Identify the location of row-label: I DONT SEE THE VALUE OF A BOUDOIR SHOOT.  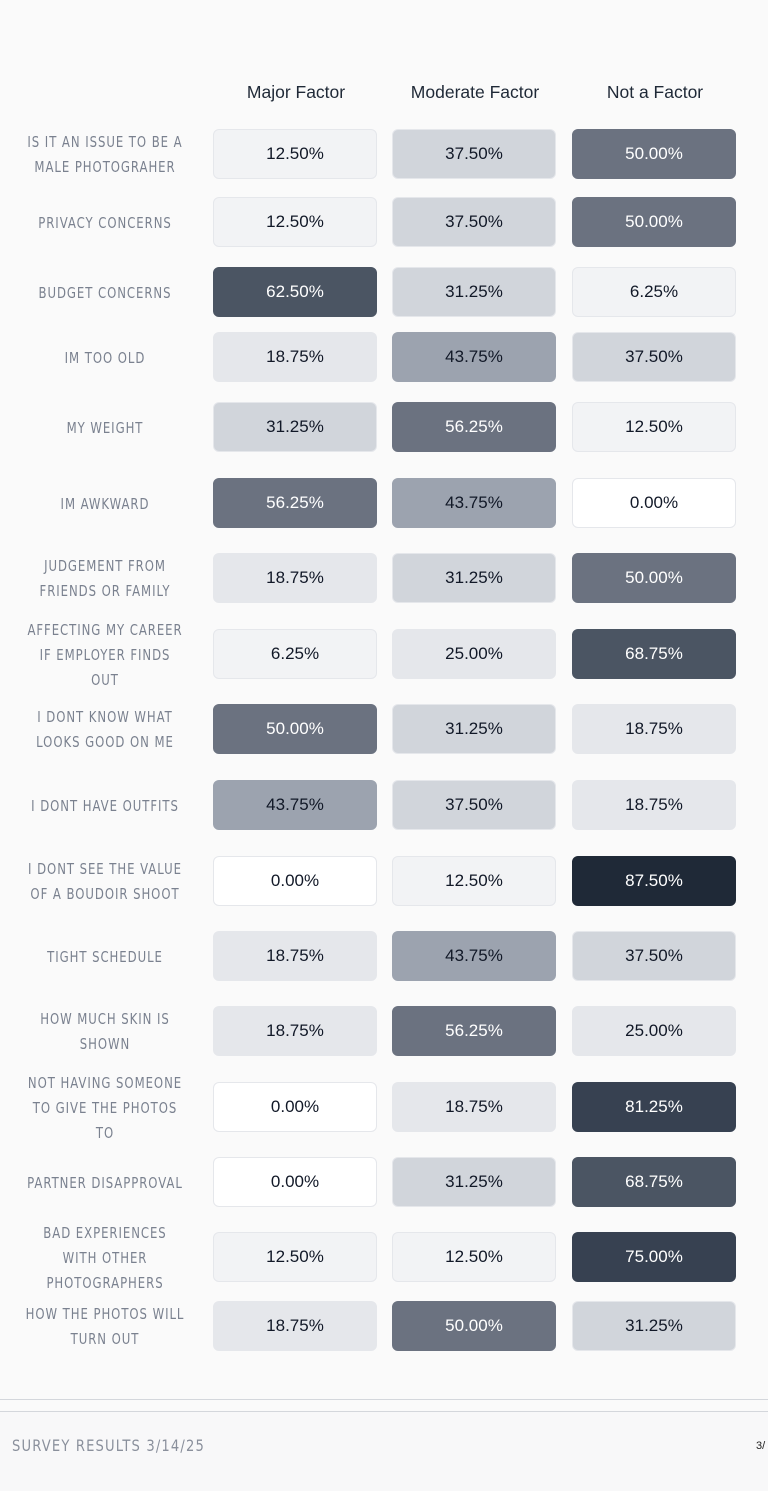
(105, 881).